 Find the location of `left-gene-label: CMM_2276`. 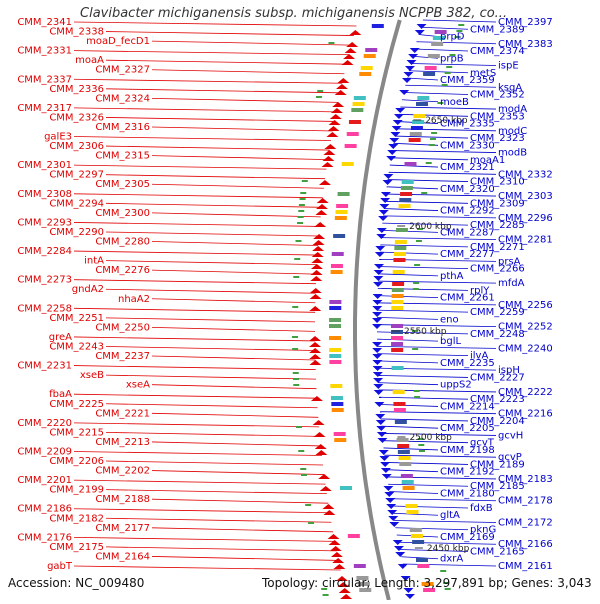

left-gene-label: CMM_2276 is located at coordinates (122, 270).